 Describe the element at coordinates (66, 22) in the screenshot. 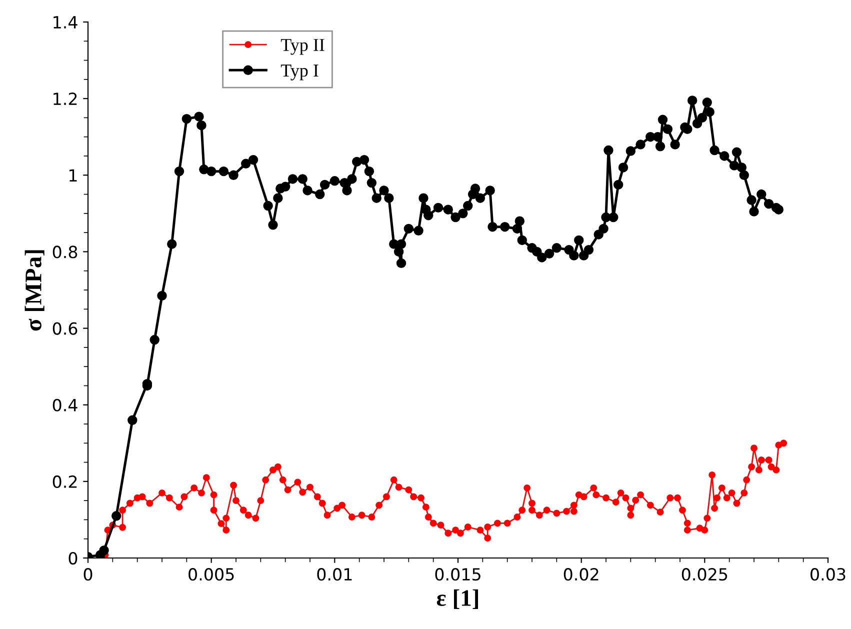

I see `y-tick-label: 1.4` at that location.